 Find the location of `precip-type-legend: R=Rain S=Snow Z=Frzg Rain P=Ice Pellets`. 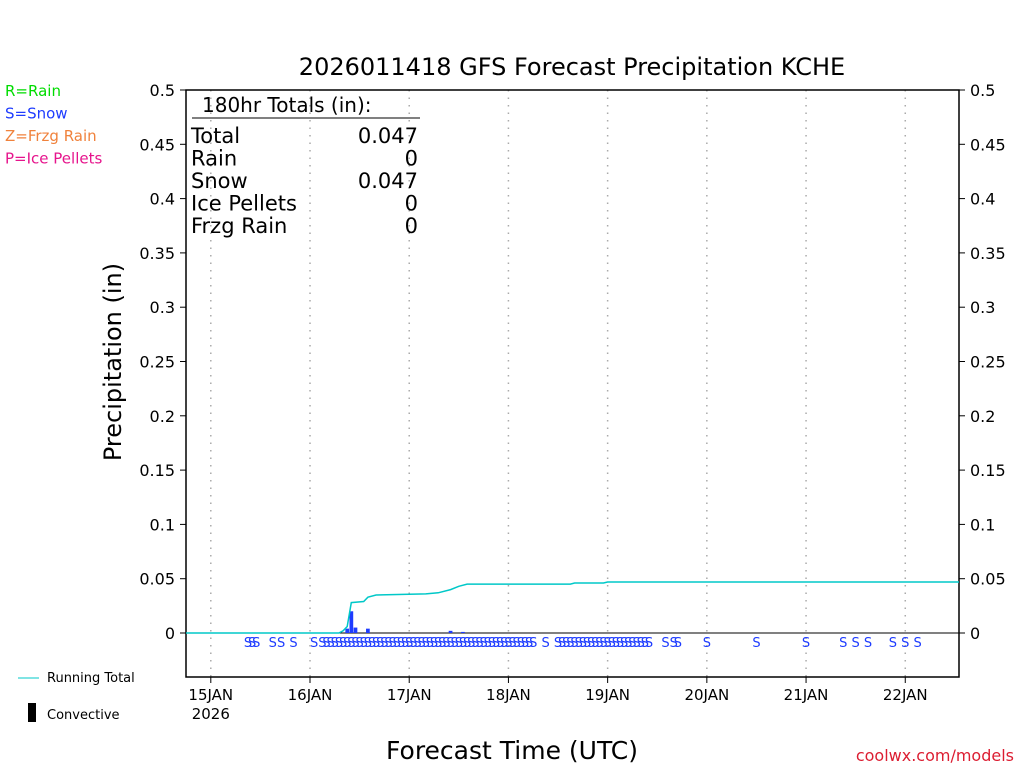

precip-type-legend: R=Rain S=Snow Z=Frzg Rain P=Ice Pellets is located at coordinates (53, 125).